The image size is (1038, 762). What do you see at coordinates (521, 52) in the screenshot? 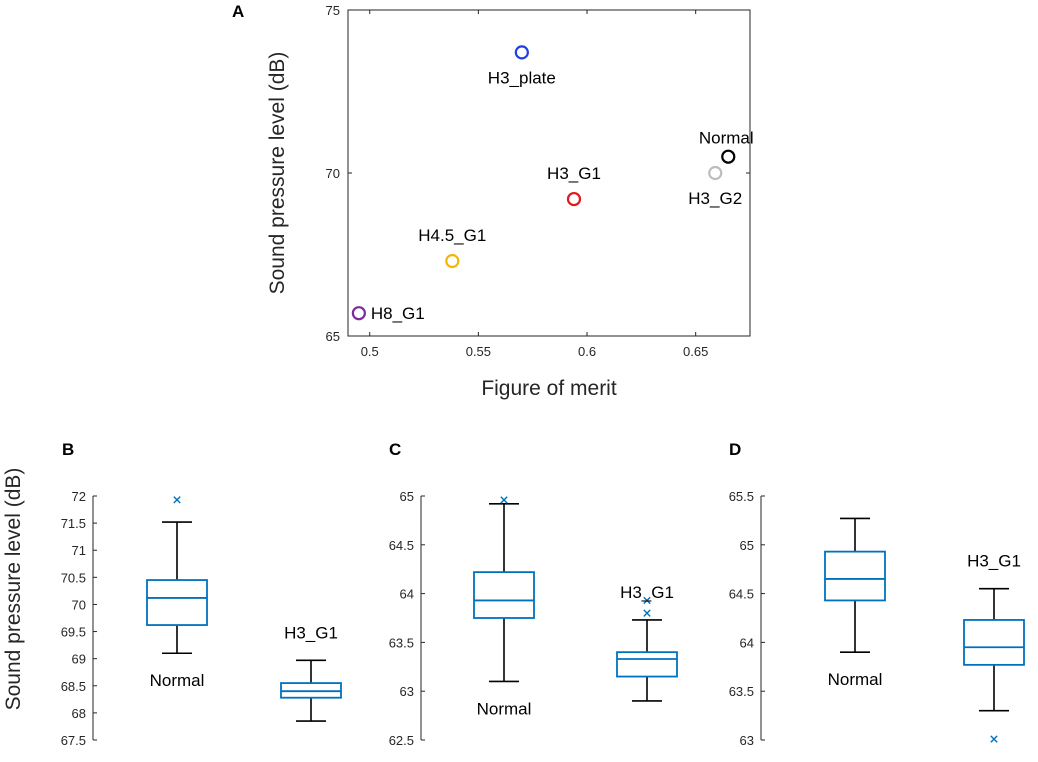
I see `scatter-point-h3-plate` at bounding box center [521, 52].